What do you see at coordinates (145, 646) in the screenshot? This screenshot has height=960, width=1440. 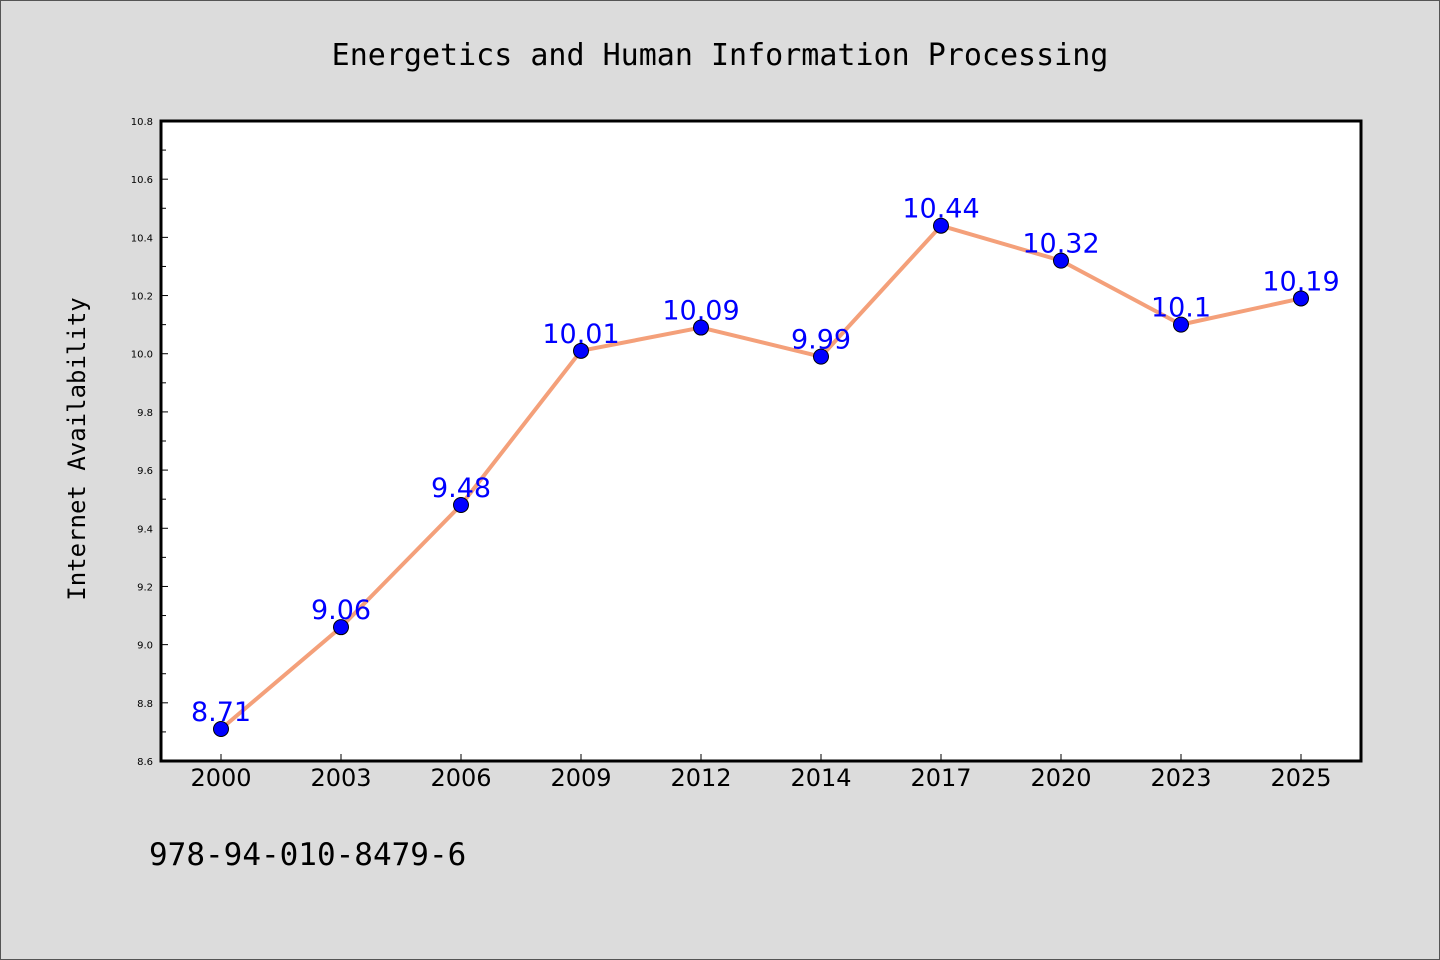 I see `y-tick-label: 9.0` at bounding box center [145, 646].